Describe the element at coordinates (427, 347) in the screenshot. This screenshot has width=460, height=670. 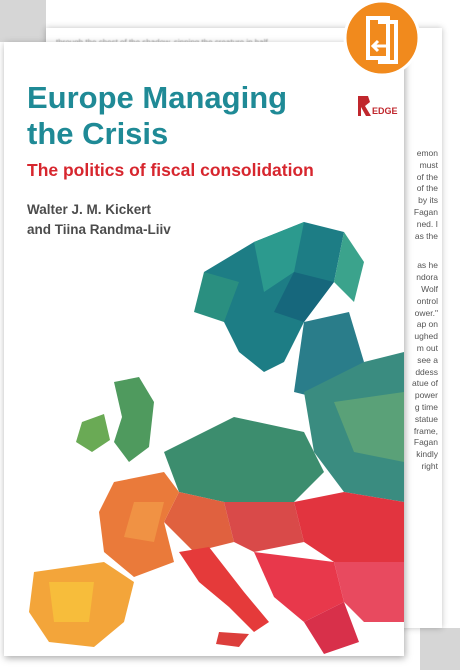
I see `page-text-fragment: m out` at that location.